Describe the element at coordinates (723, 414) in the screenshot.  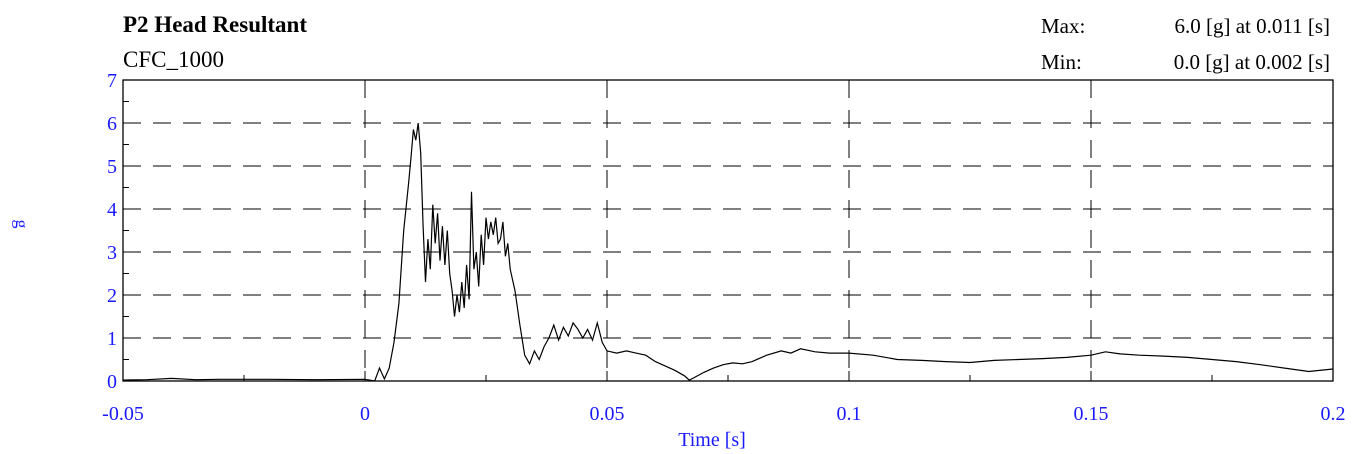
I see `x-tick-labels: -0.05 0 0.05 0.1 0.15 0.2` at that location.